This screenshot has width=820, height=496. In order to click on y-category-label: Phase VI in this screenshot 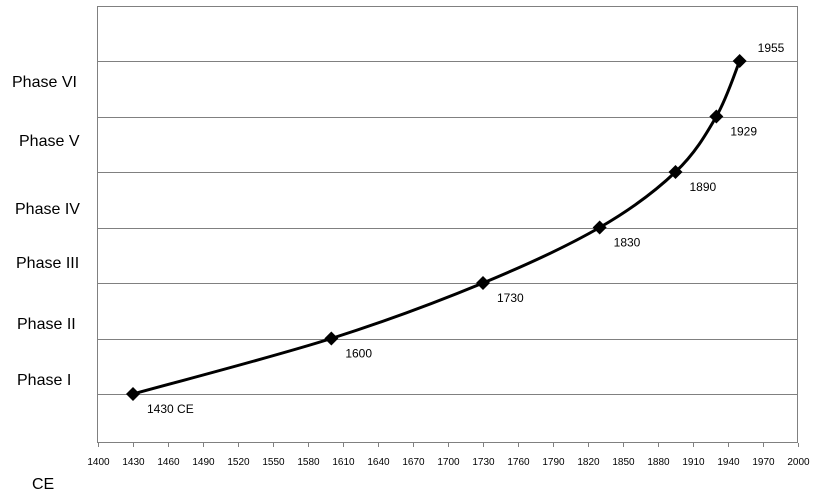, I will do `click(44, 82)`.